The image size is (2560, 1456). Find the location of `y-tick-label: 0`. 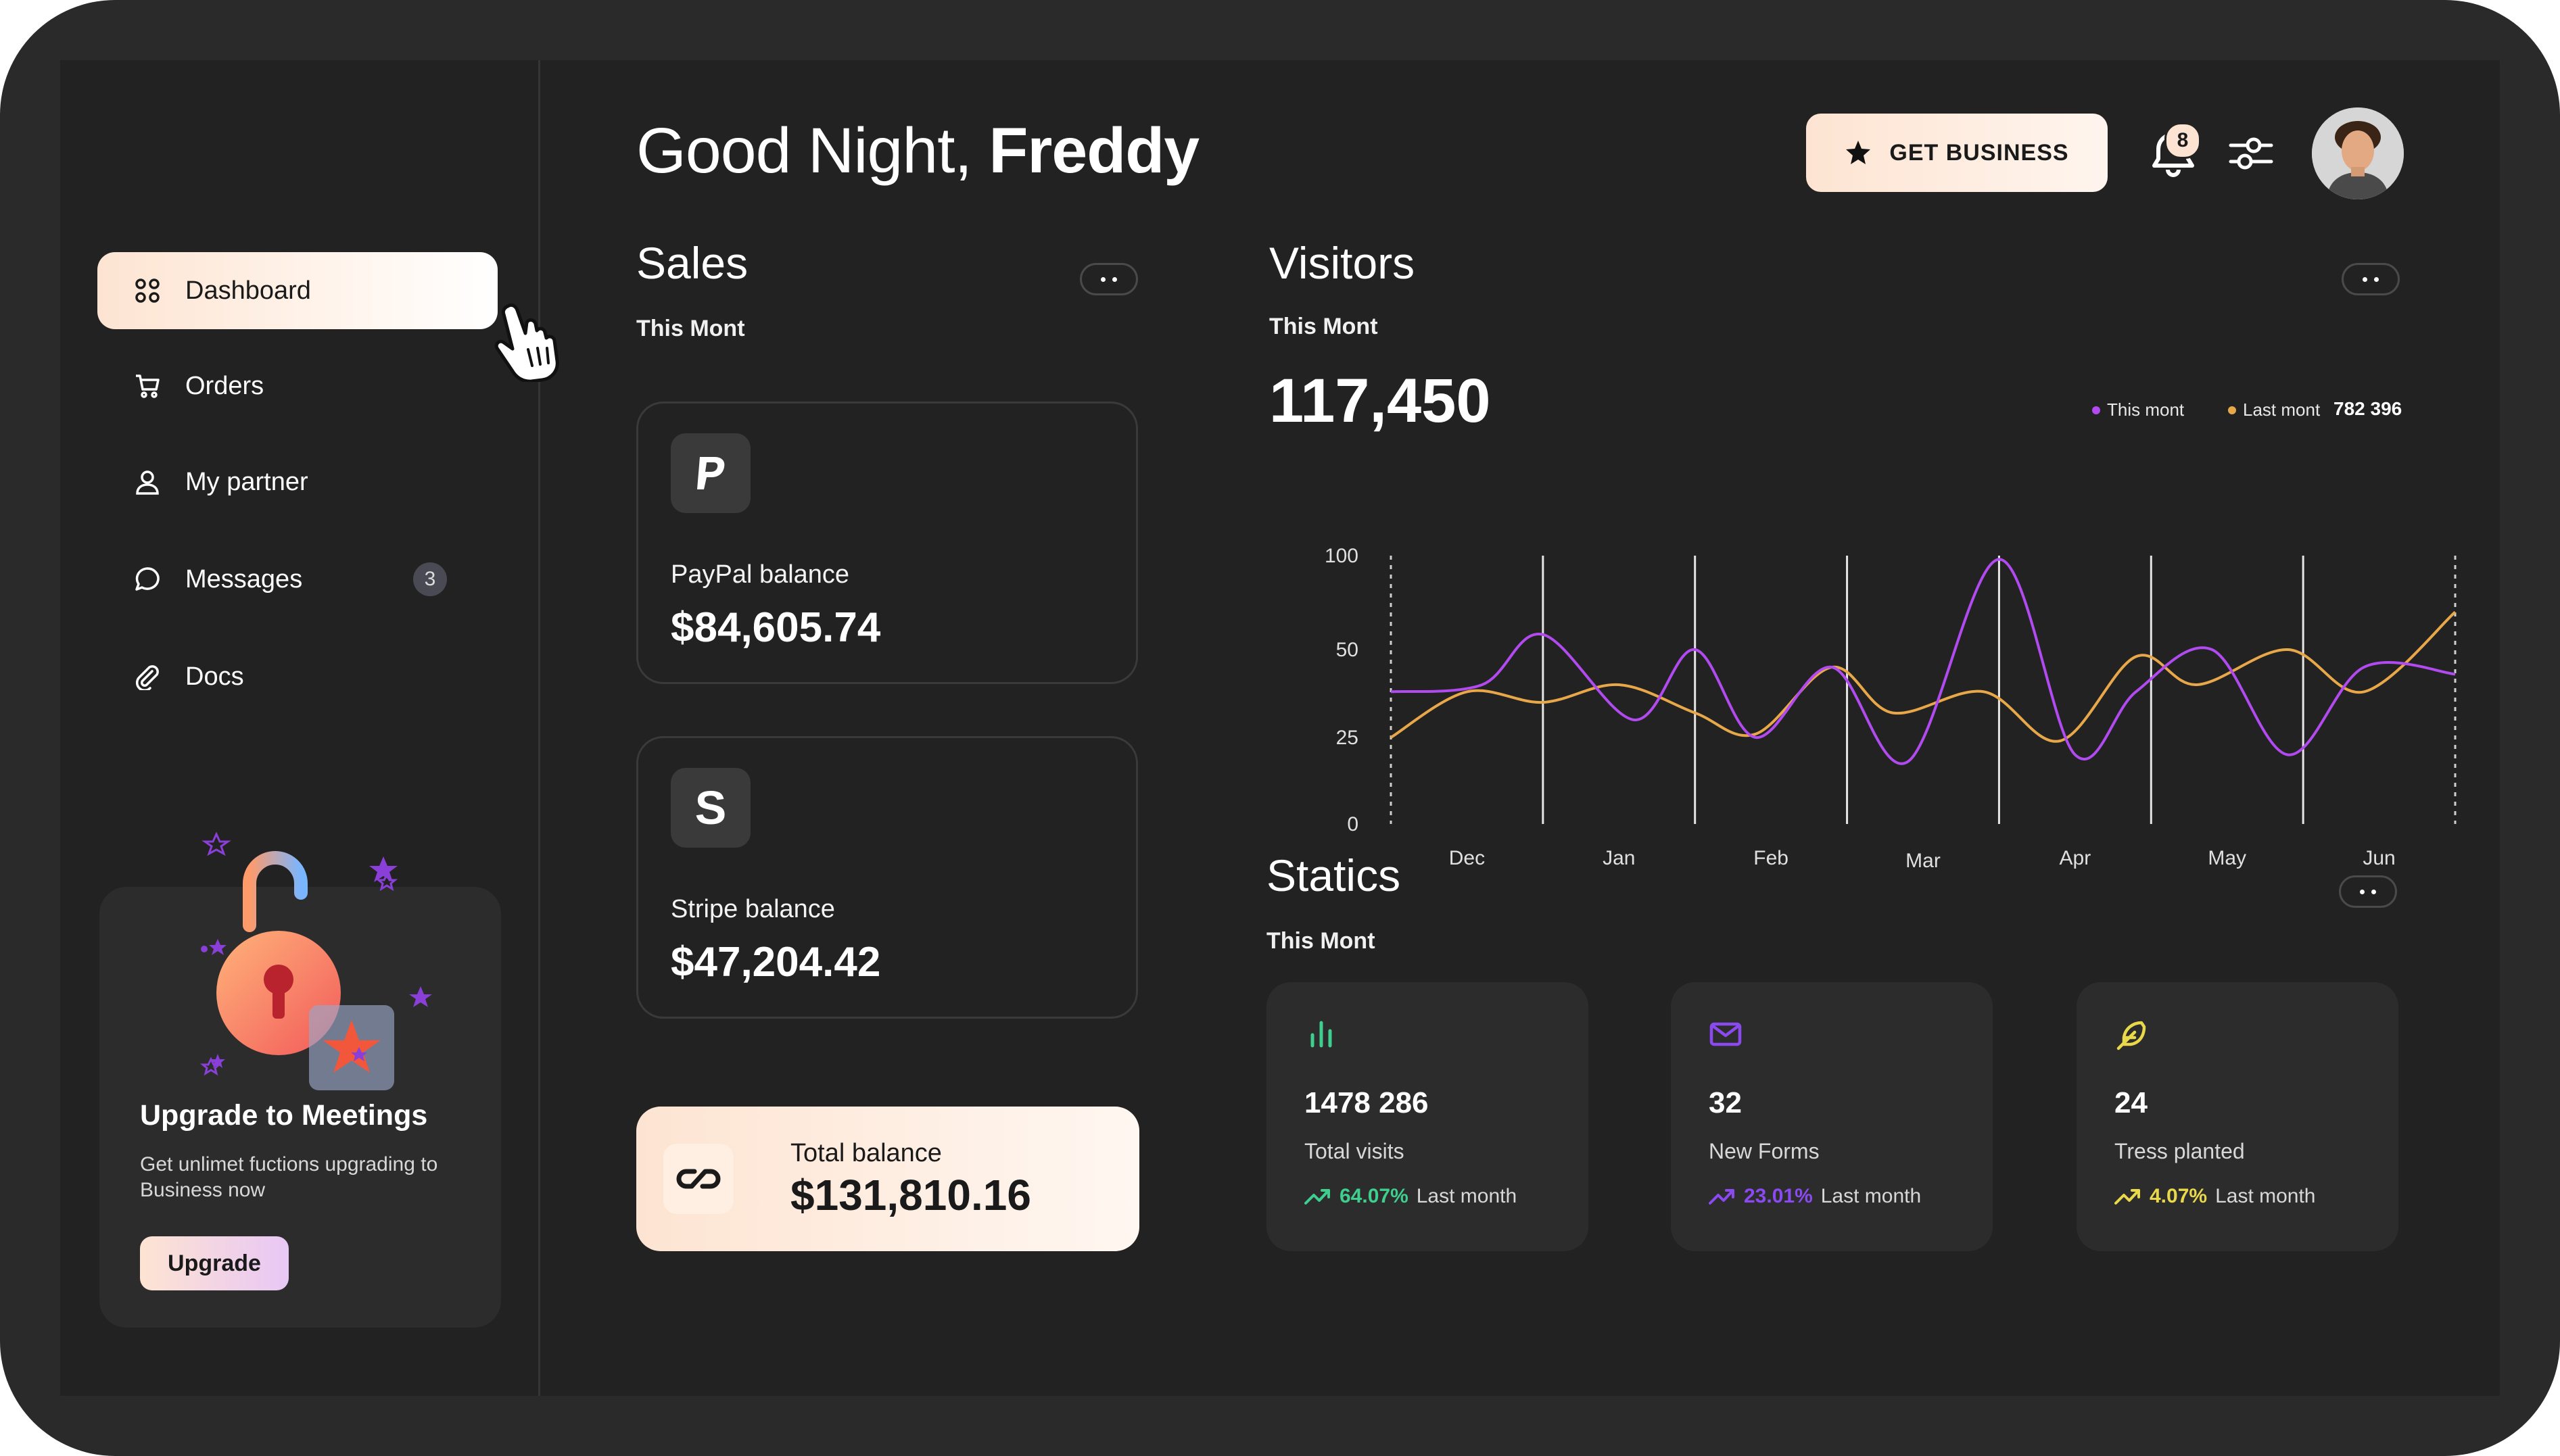

y-tick-label: 0 is located at coordinates (1353, 824).